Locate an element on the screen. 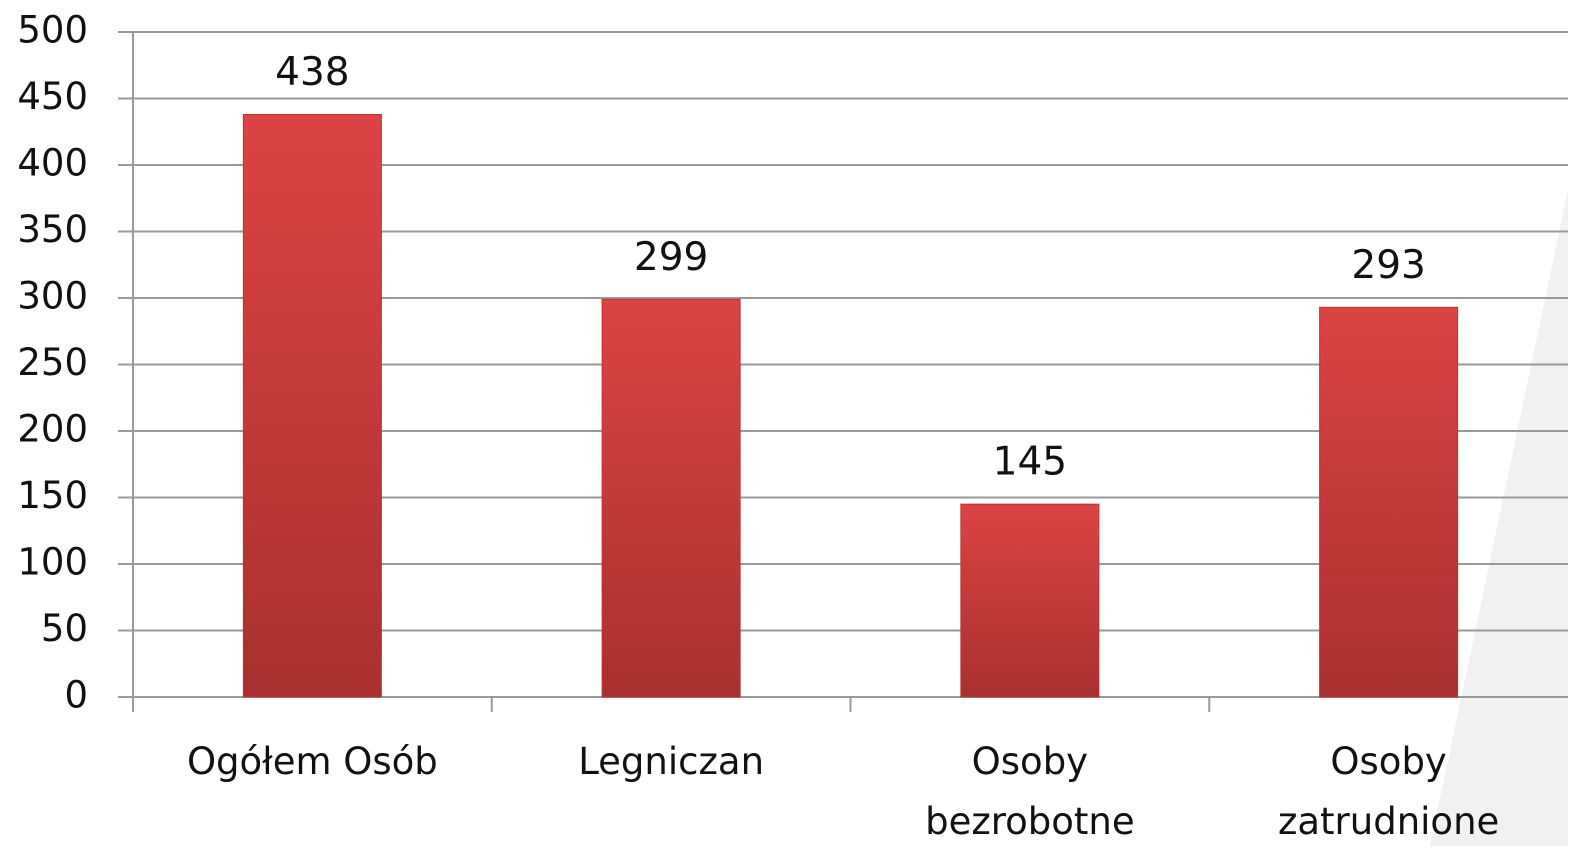 This screenshot has width=1573, height=852. y-tick-label: 200 is located at coordinates (52, 429).